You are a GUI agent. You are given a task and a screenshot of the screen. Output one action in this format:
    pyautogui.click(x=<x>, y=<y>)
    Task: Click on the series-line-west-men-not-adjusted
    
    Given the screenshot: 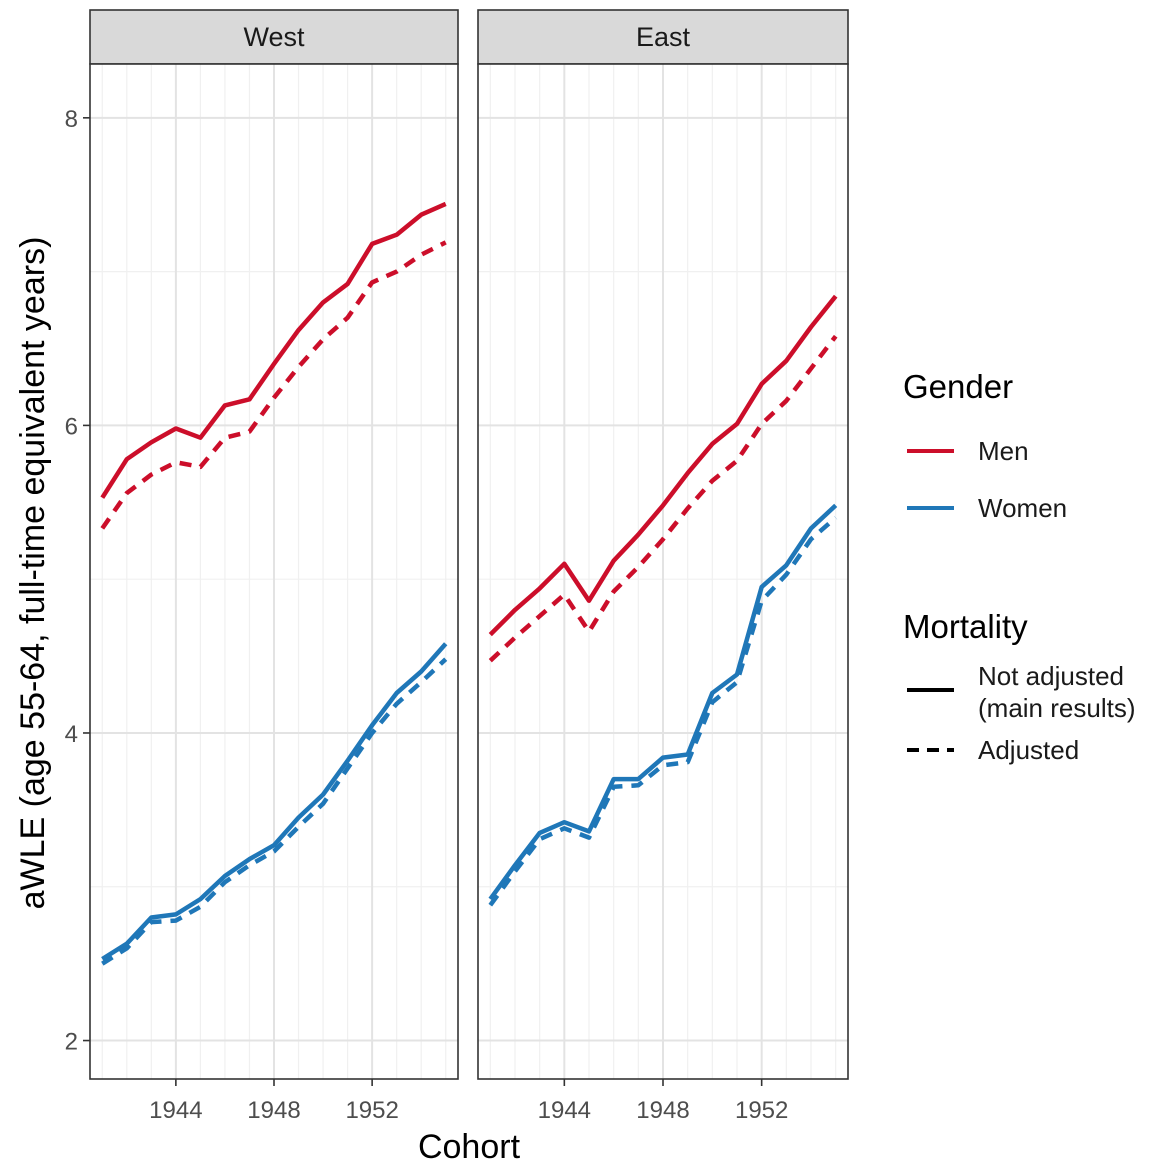 What is the action you would take?
    pyautogui.click(x=273, y=350)
    